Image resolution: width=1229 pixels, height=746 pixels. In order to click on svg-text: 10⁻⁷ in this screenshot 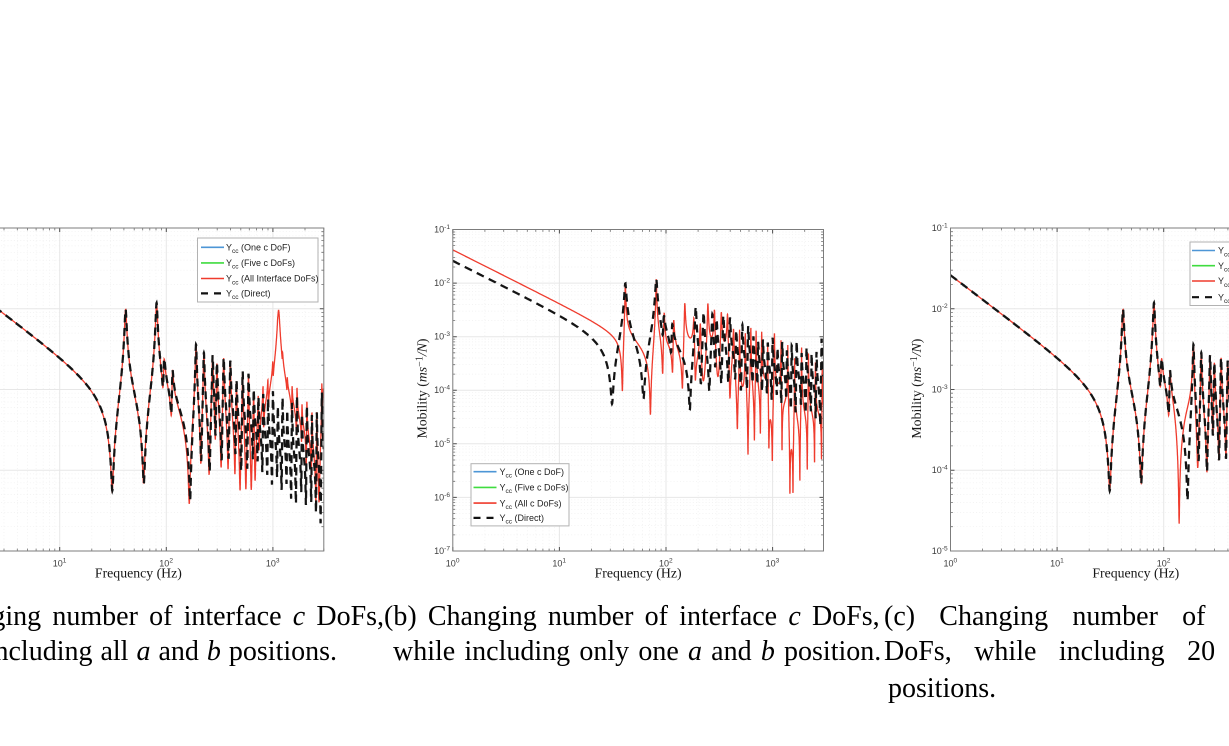, I will do `click(442, 550)`.